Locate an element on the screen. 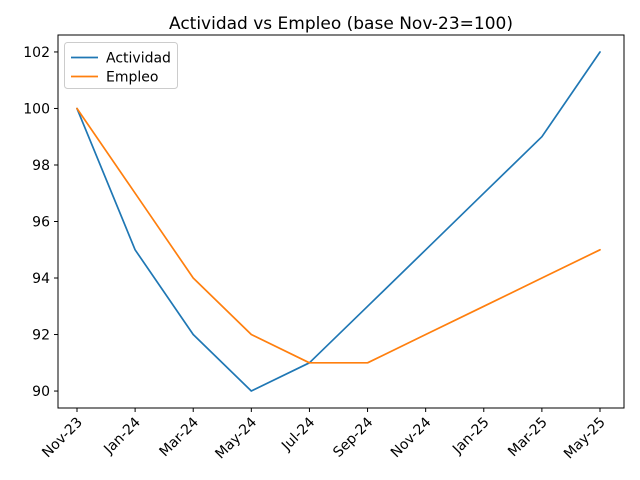 This screenshot has height=480, width=640. x-tick-label: Jan-25 is located at coordinates (470, 436).